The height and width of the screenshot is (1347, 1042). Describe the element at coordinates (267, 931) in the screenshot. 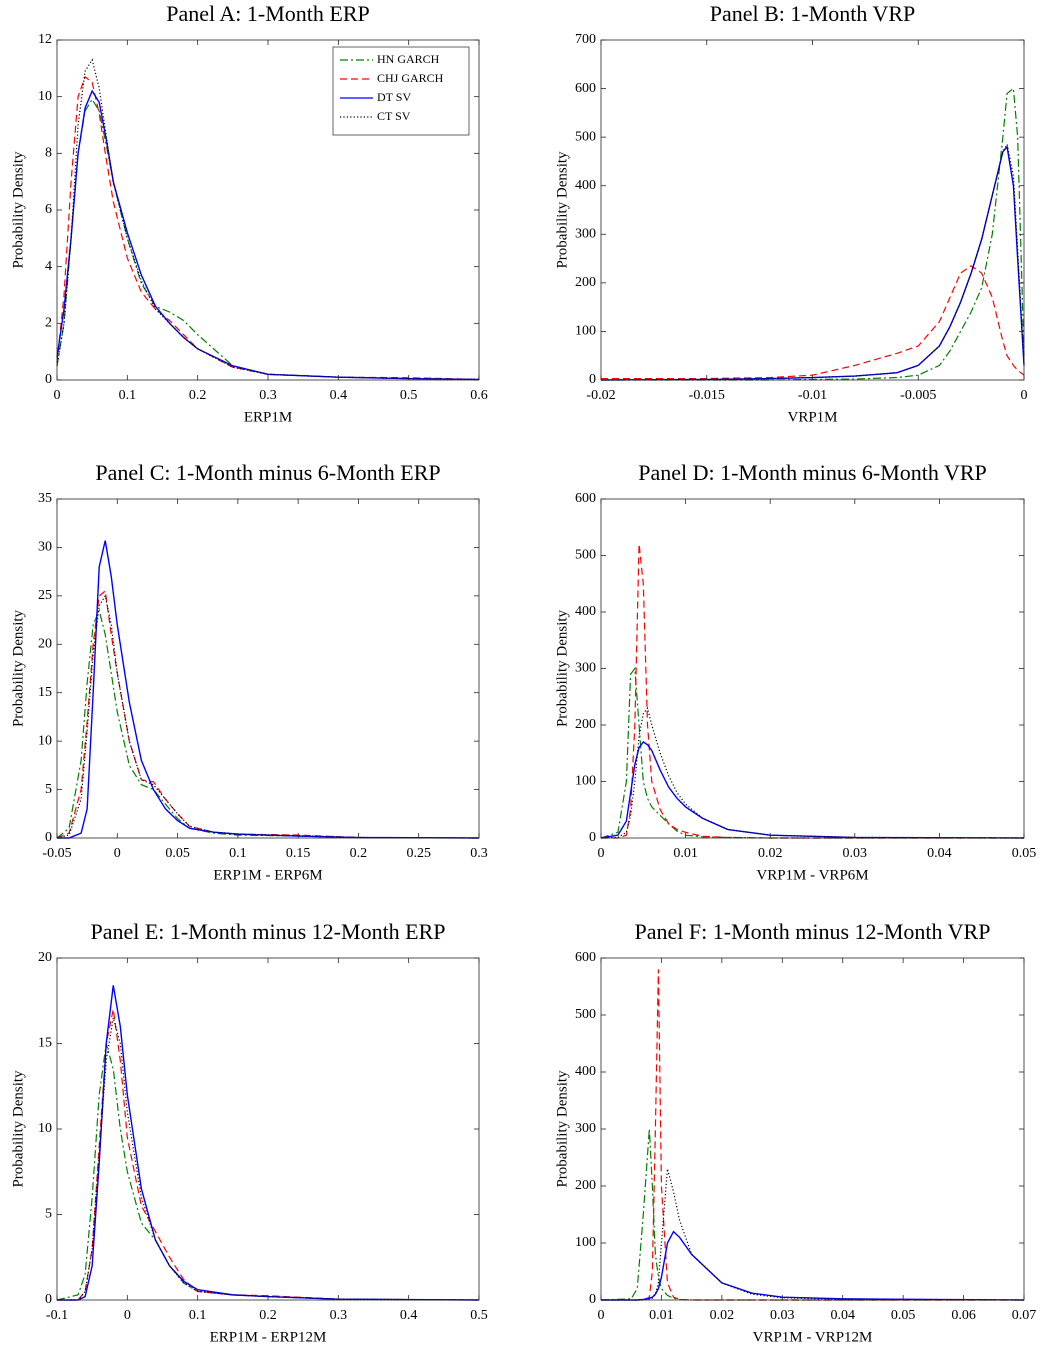

I see `chart-title: Panel E: 1-Month minus 12-Month ERP` at that location.